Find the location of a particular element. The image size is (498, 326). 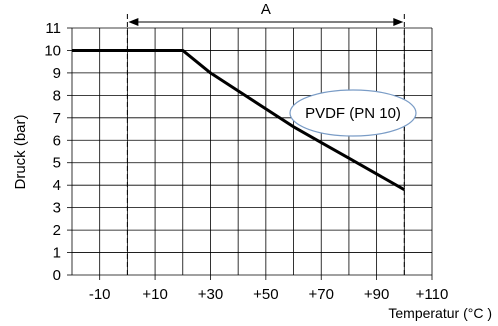

callout-ellipse is located at coordinates (353, 113).